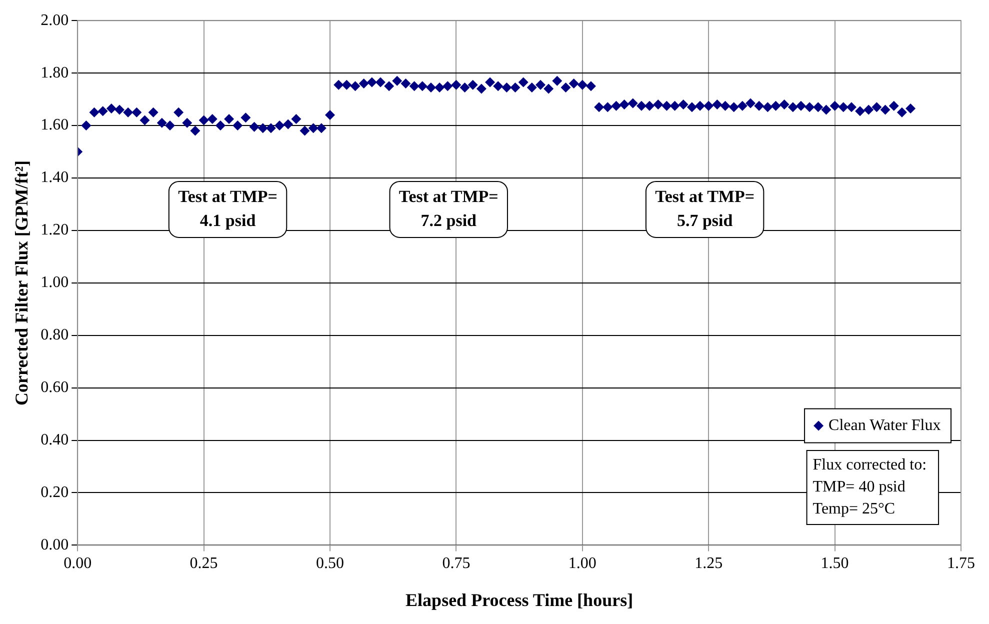 Image resolution: width=989 pixels, height=624 pixels. What do you see at coordinates (54, 492) in the screenshot?
I see `y-tick-label: 0.20` at bounding box center [54, 492].